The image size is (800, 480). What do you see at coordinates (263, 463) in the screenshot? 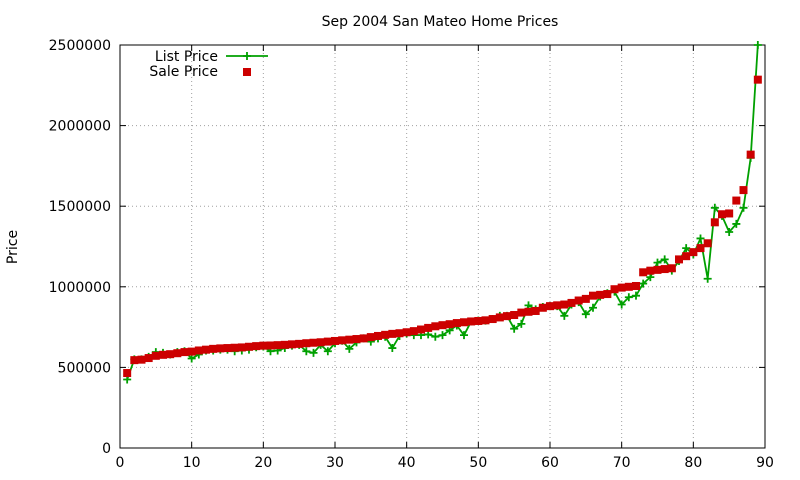
I see `x-tick-label: 20` at bounding box center [263, 463].